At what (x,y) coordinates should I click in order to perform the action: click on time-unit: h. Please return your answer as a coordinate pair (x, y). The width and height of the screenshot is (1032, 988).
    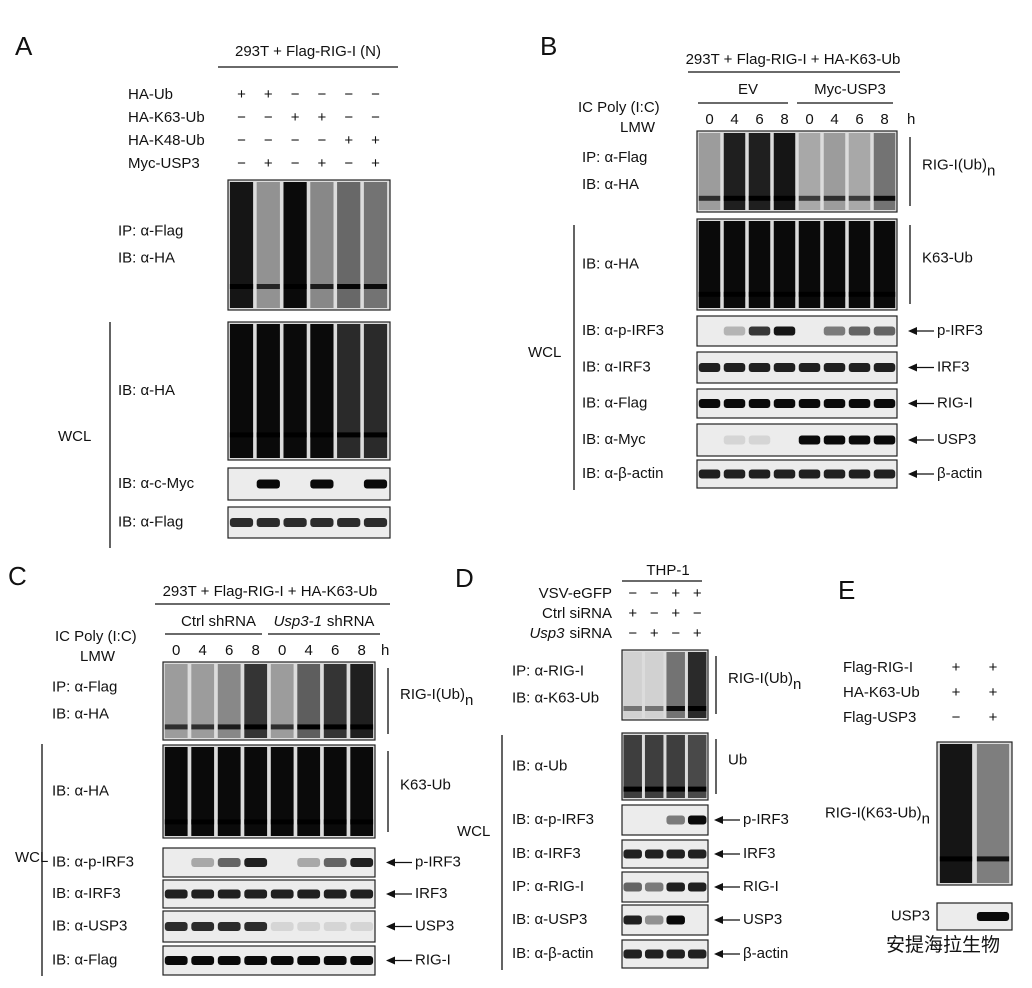
    Looking at the image, I should click on (385, 650).